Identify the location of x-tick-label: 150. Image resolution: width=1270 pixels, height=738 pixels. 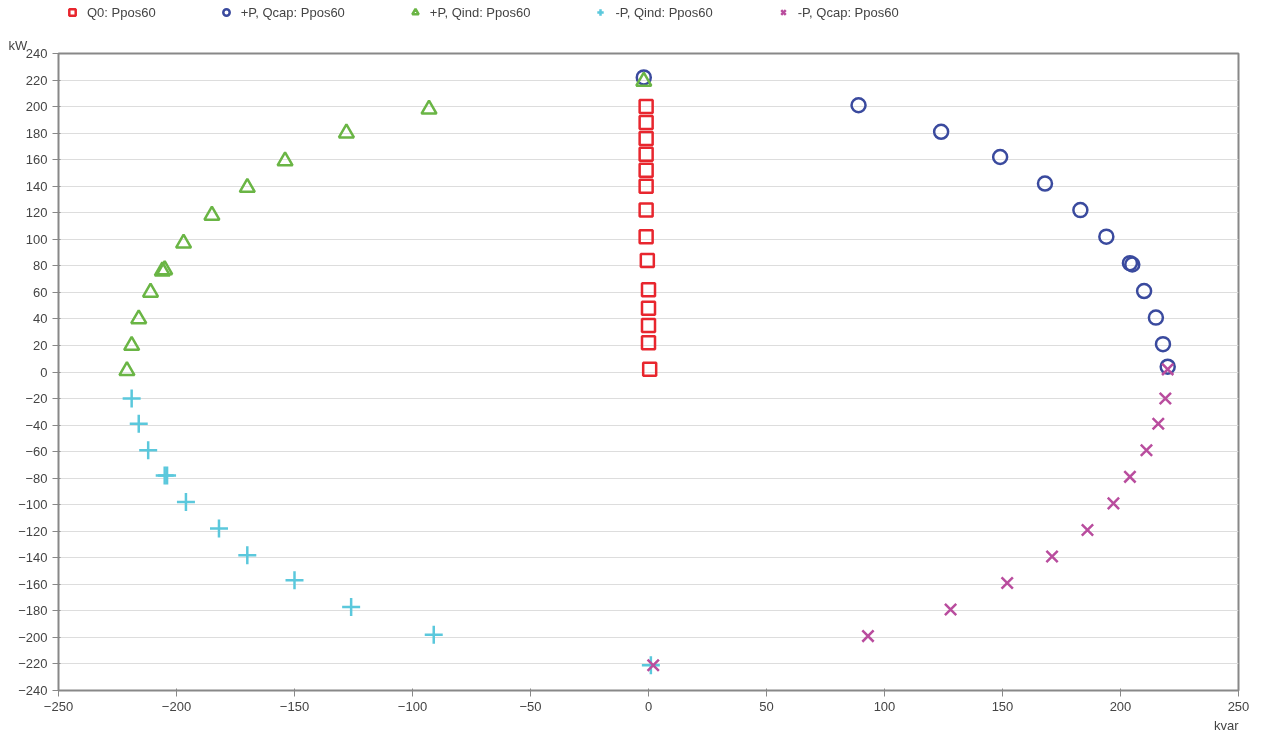
(1002, 706).